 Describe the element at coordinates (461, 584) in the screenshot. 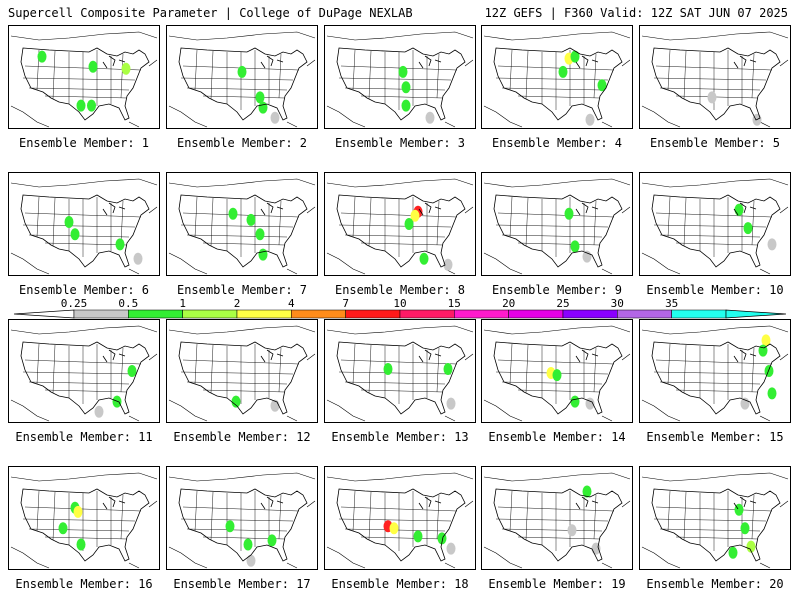

I see `member-number: 18` at that location.